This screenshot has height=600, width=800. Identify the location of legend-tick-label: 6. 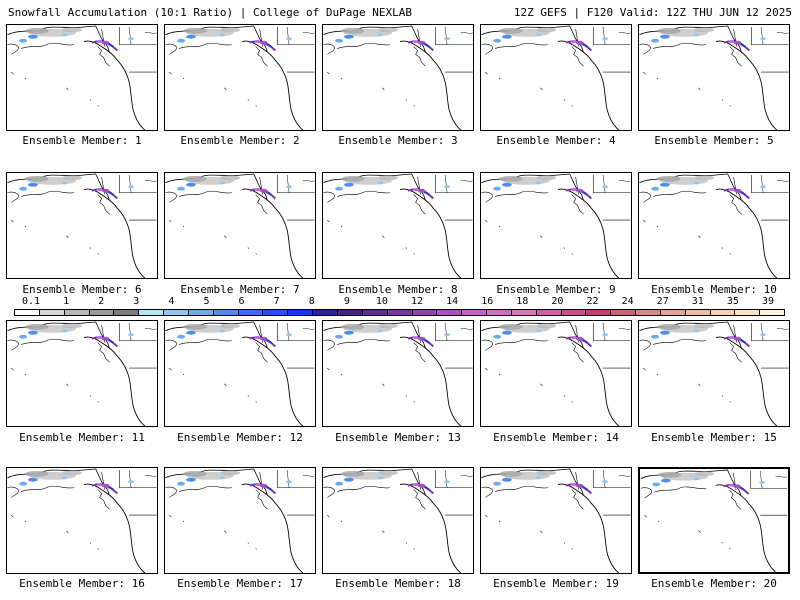
(241, 301).